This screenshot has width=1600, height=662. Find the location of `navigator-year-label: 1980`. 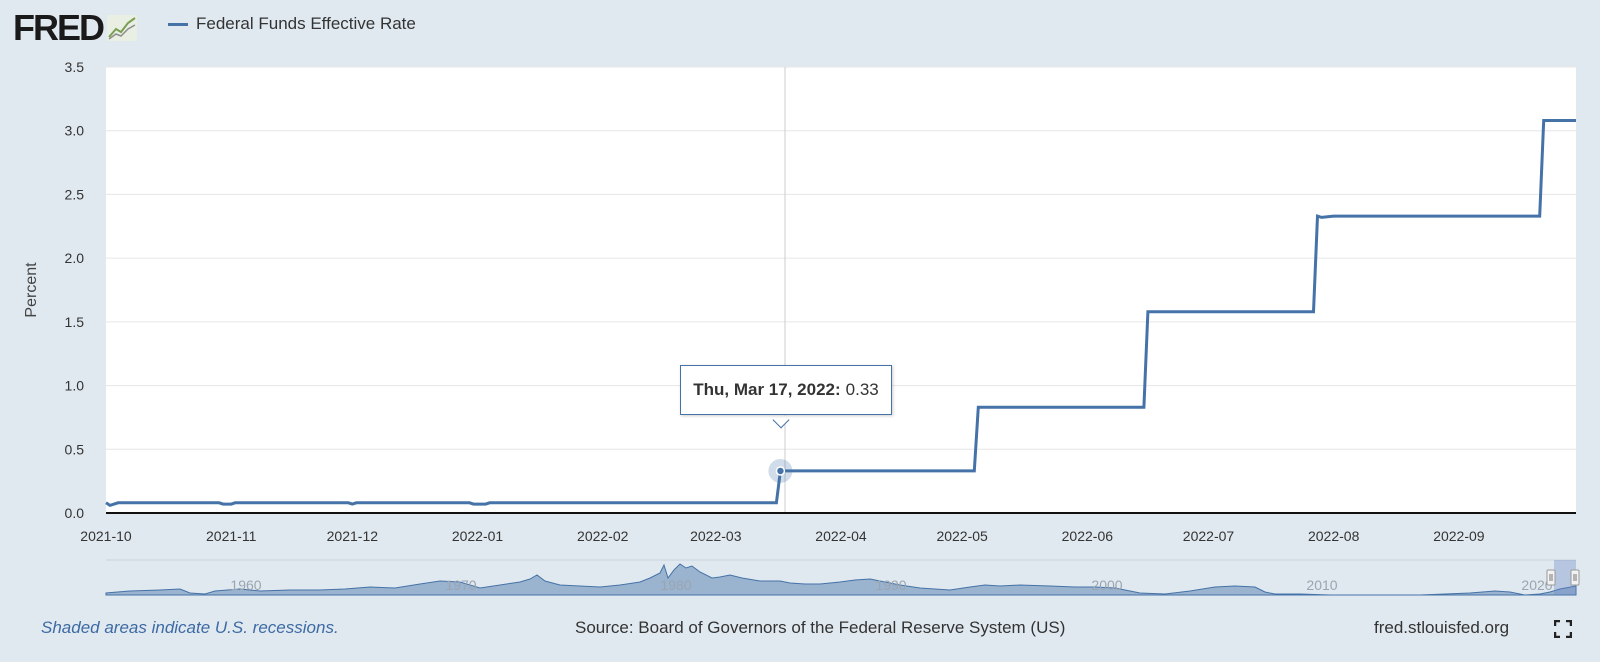

navigator-year-label: 1980 is located at coordinates (675, 585).